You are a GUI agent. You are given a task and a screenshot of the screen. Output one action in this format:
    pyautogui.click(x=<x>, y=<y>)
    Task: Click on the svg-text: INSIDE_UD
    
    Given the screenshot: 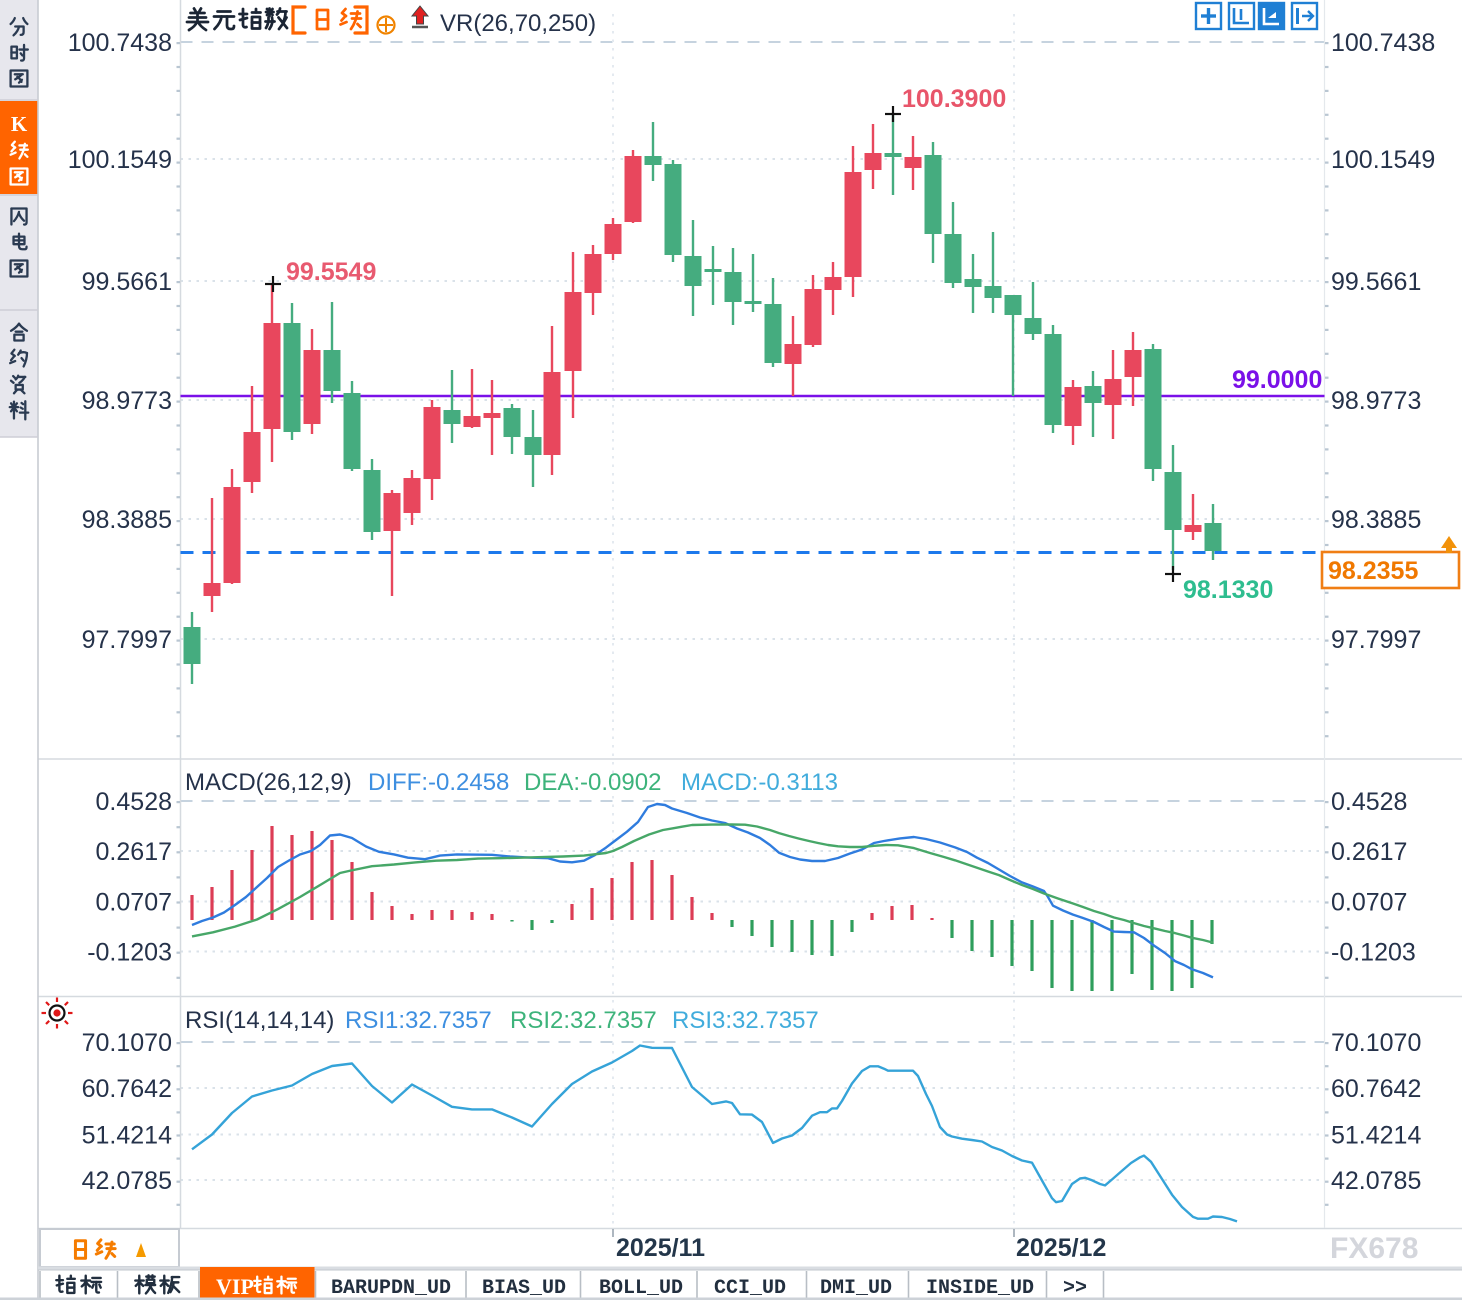 What is the action you would take?
    pyautogui.click(x=980, y=1288)
    